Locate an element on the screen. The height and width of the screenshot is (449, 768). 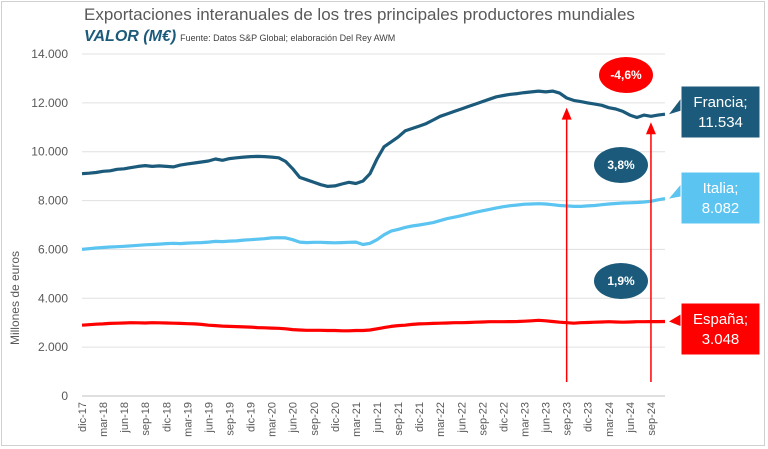
annotation-text: 1,9% is located at coordinates (621, 281).